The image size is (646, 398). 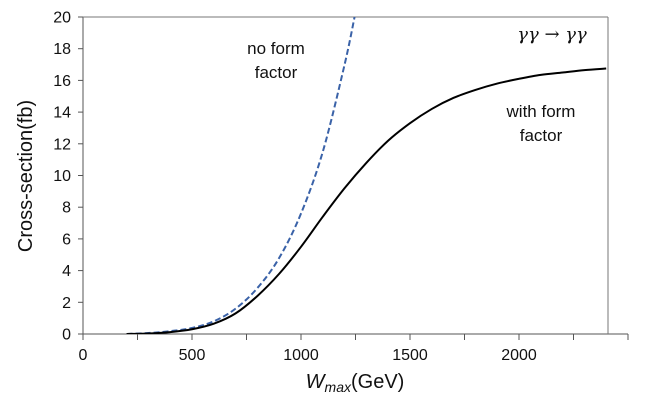 I want to click on x-axis-title-sub: max, so click(x=338, y=387).